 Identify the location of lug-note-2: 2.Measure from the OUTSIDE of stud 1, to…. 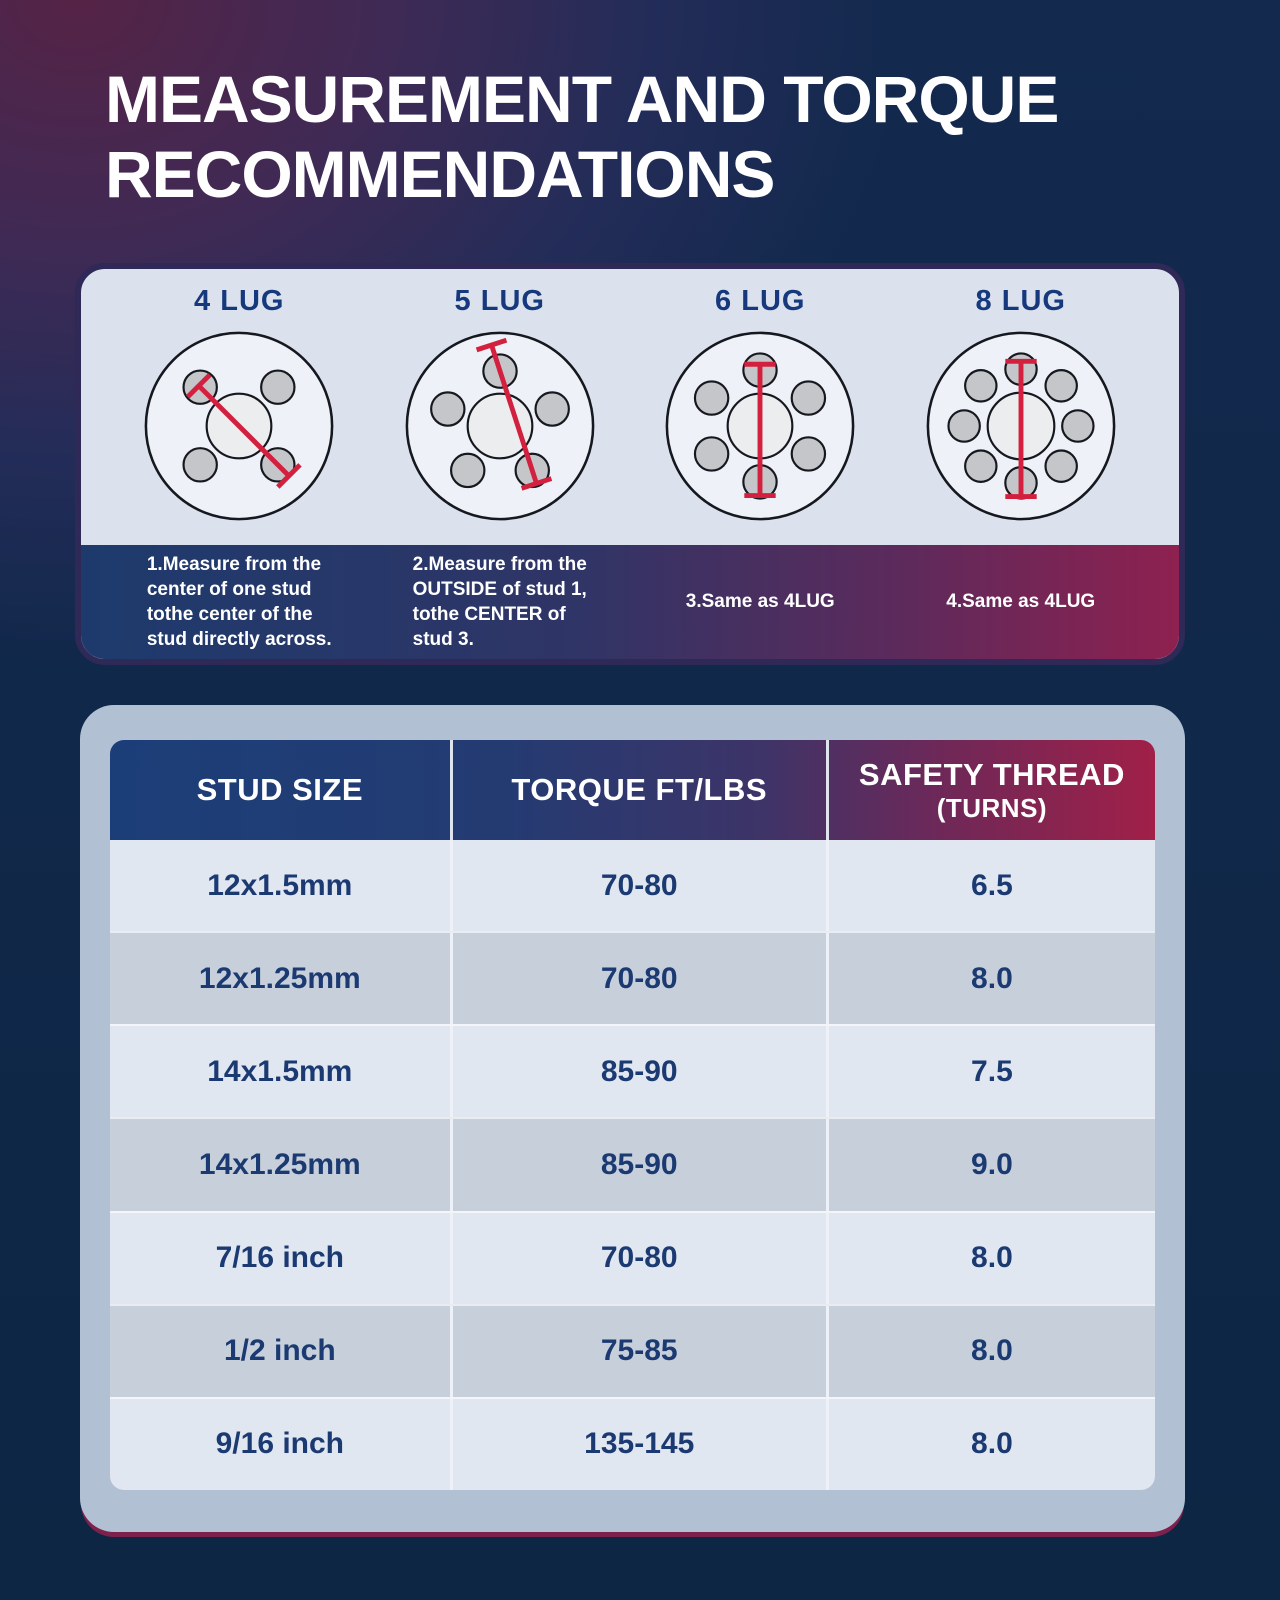
(500, 602).